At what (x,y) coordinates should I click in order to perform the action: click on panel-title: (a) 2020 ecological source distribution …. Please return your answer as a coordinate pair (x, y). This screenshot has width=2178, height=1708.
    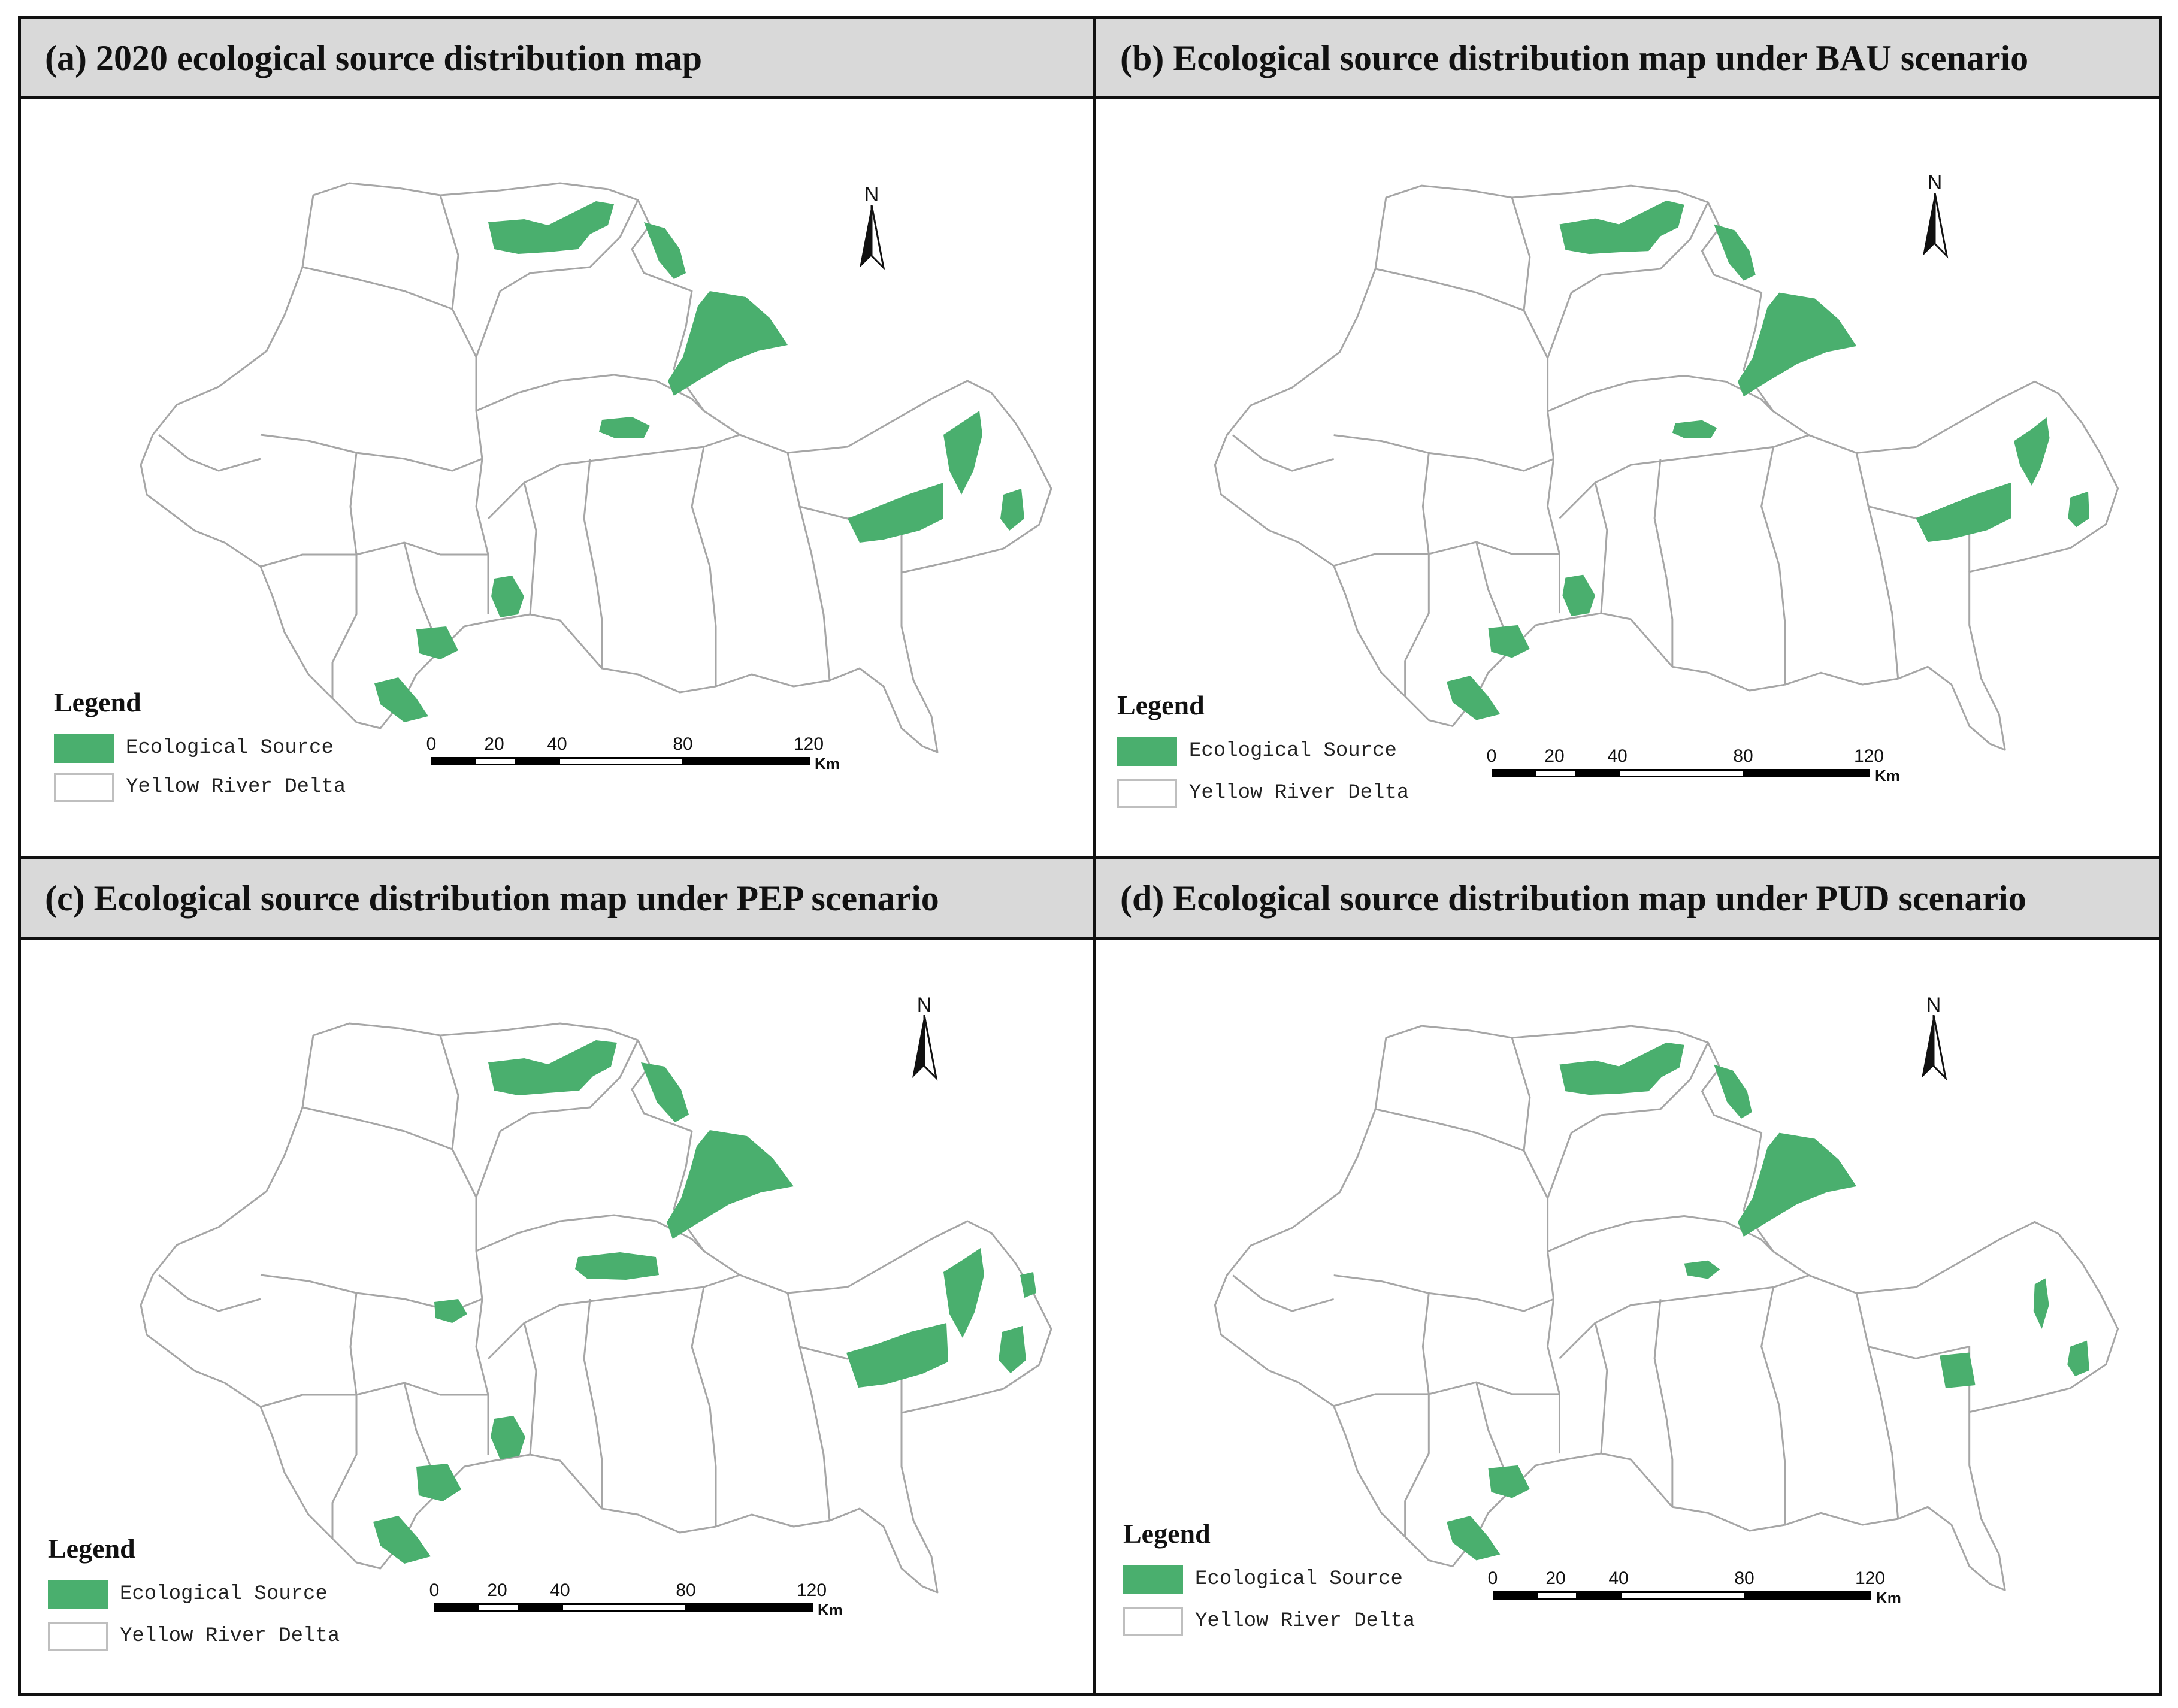
    Looking at the image, I should click on (374, 58).